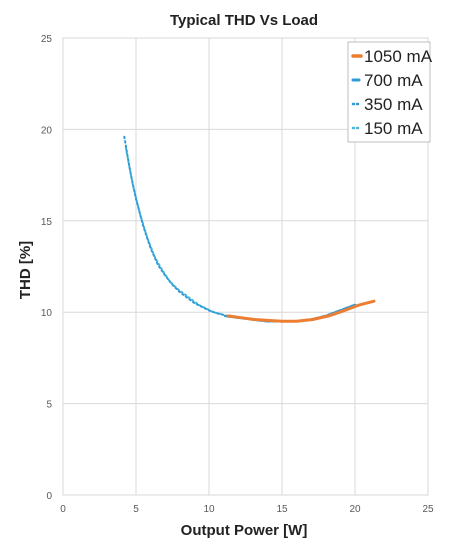 Image resolution: width=454 pixels, height=549 pixels. What do you see at coordinates (355, 509) in the screenshot?
I see `x-tick-label: 20` at bounding box center [355, 509].